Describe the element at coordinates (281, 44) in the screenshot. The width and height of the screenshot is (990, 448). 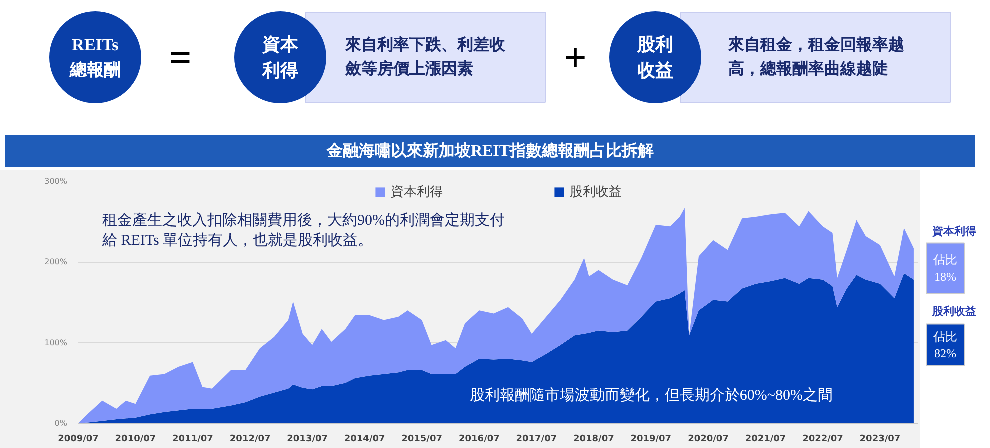
I see `text: 資本` at that location.